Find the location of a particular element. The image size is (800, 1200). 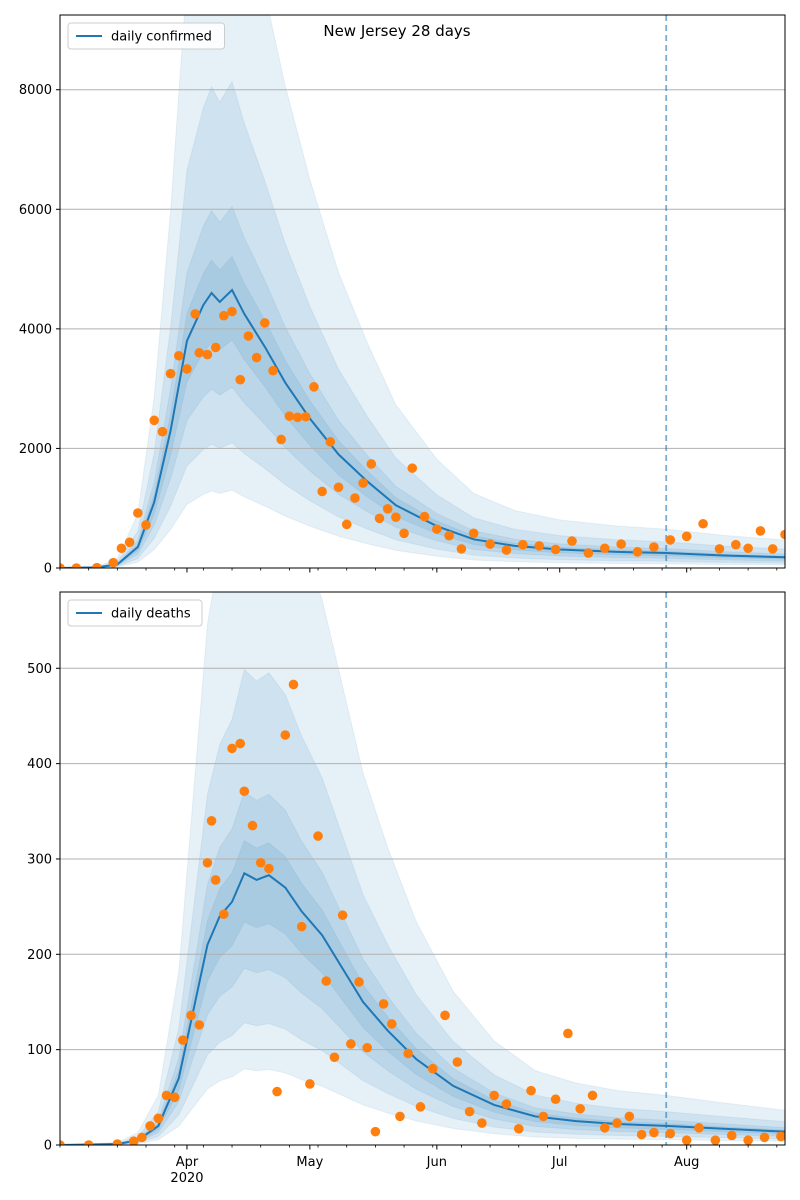

x-tick-label: Jul is located at coordinates (559, 1162).